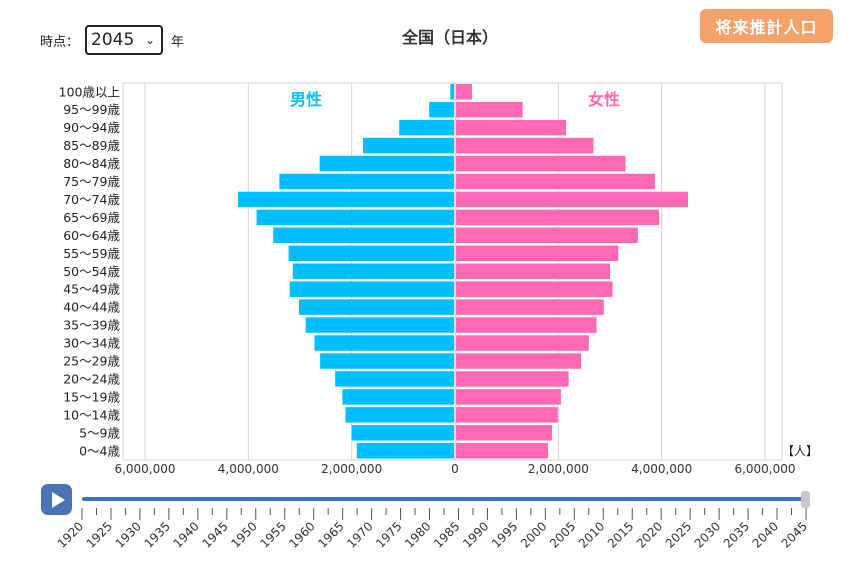 The width and height of the screenshot is (855, 567). What do you see at coordinates (150, 40) in the screenshot?
I see `chevron-down-icon: ⌄` at bounding box center [150, 40].